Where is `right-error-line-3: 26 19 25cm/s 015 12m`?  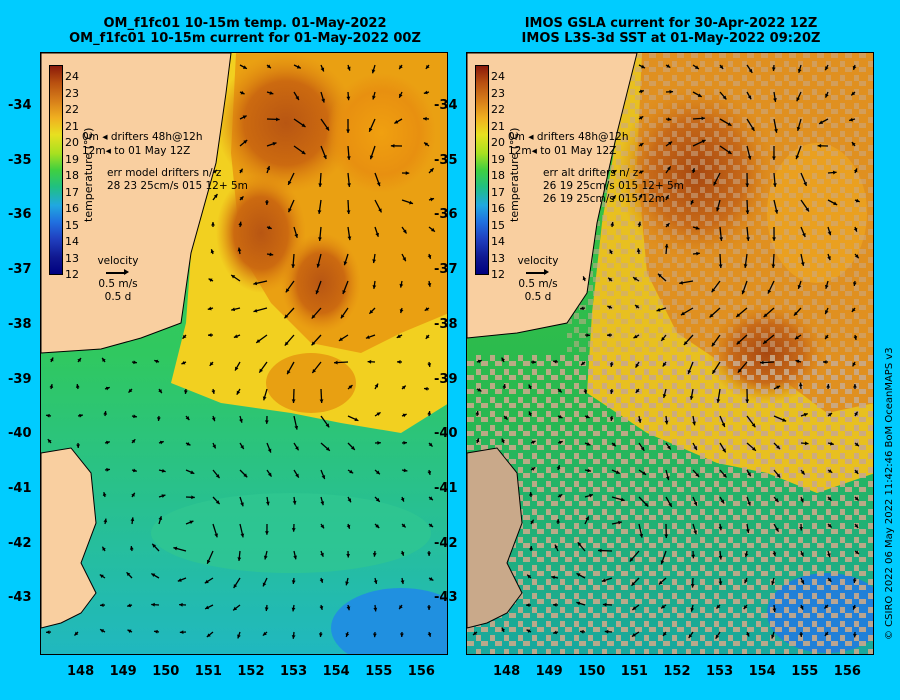 right-error-line-3: 26 19 25cm/s 015 12m is located at coordinates (604, 199).